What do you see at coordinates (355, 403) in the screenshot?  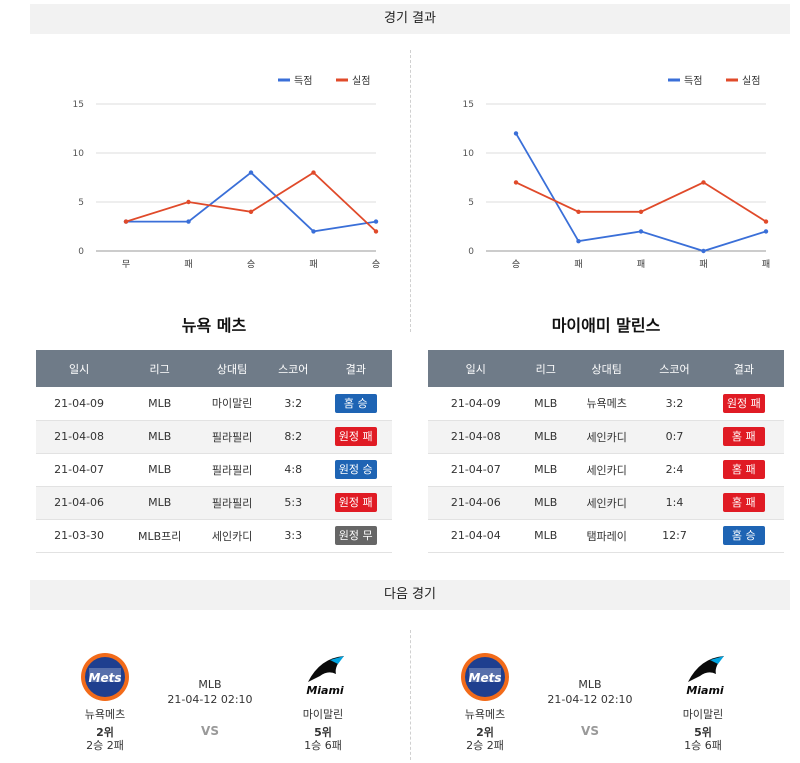 I see `result-badge: 홈 승` at bounding box center [355, 403].